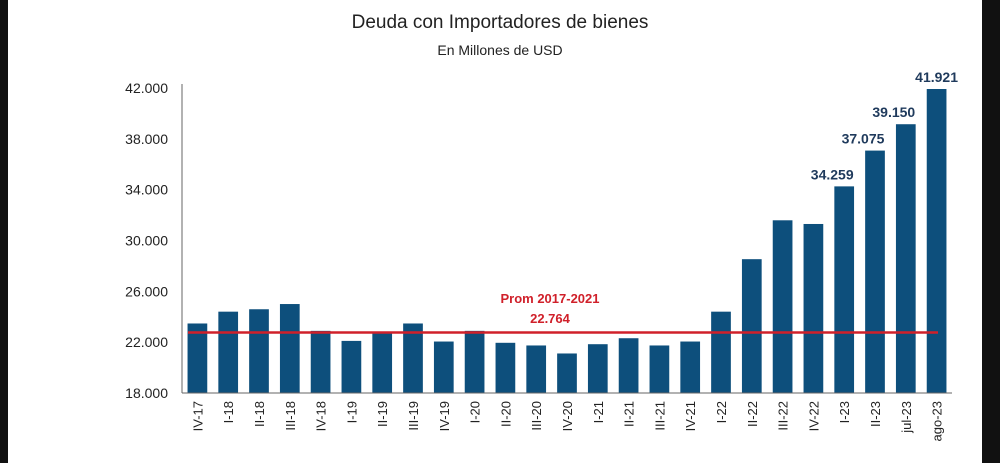 This screenshot has height=463, width=1000. What do you see at coordinates (936, 77) in the screenshot?
I see `data-label: 41.921` at bounding box center [936, 77].